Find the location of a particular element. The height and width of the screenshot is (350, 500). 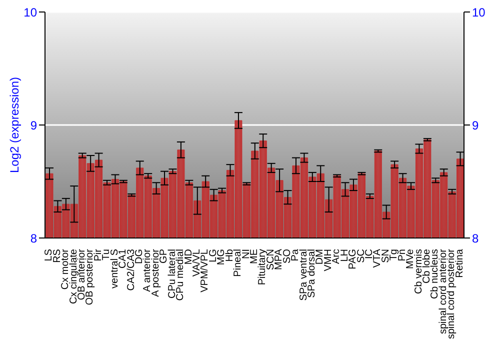

x-tick-label: A posterior is located at coordinates (156, 272).